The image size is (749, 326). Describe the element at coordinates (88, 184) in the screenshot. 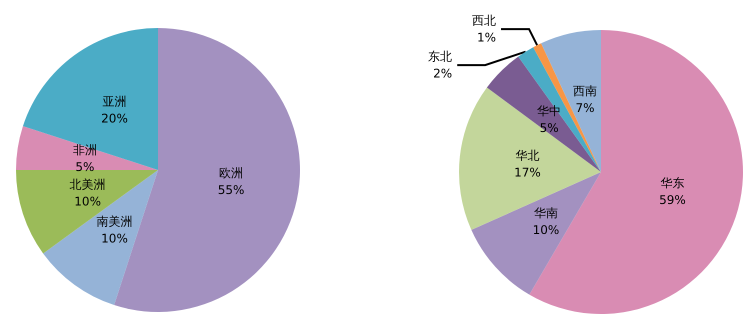

I see `slice-label: 北美洲` at that location.